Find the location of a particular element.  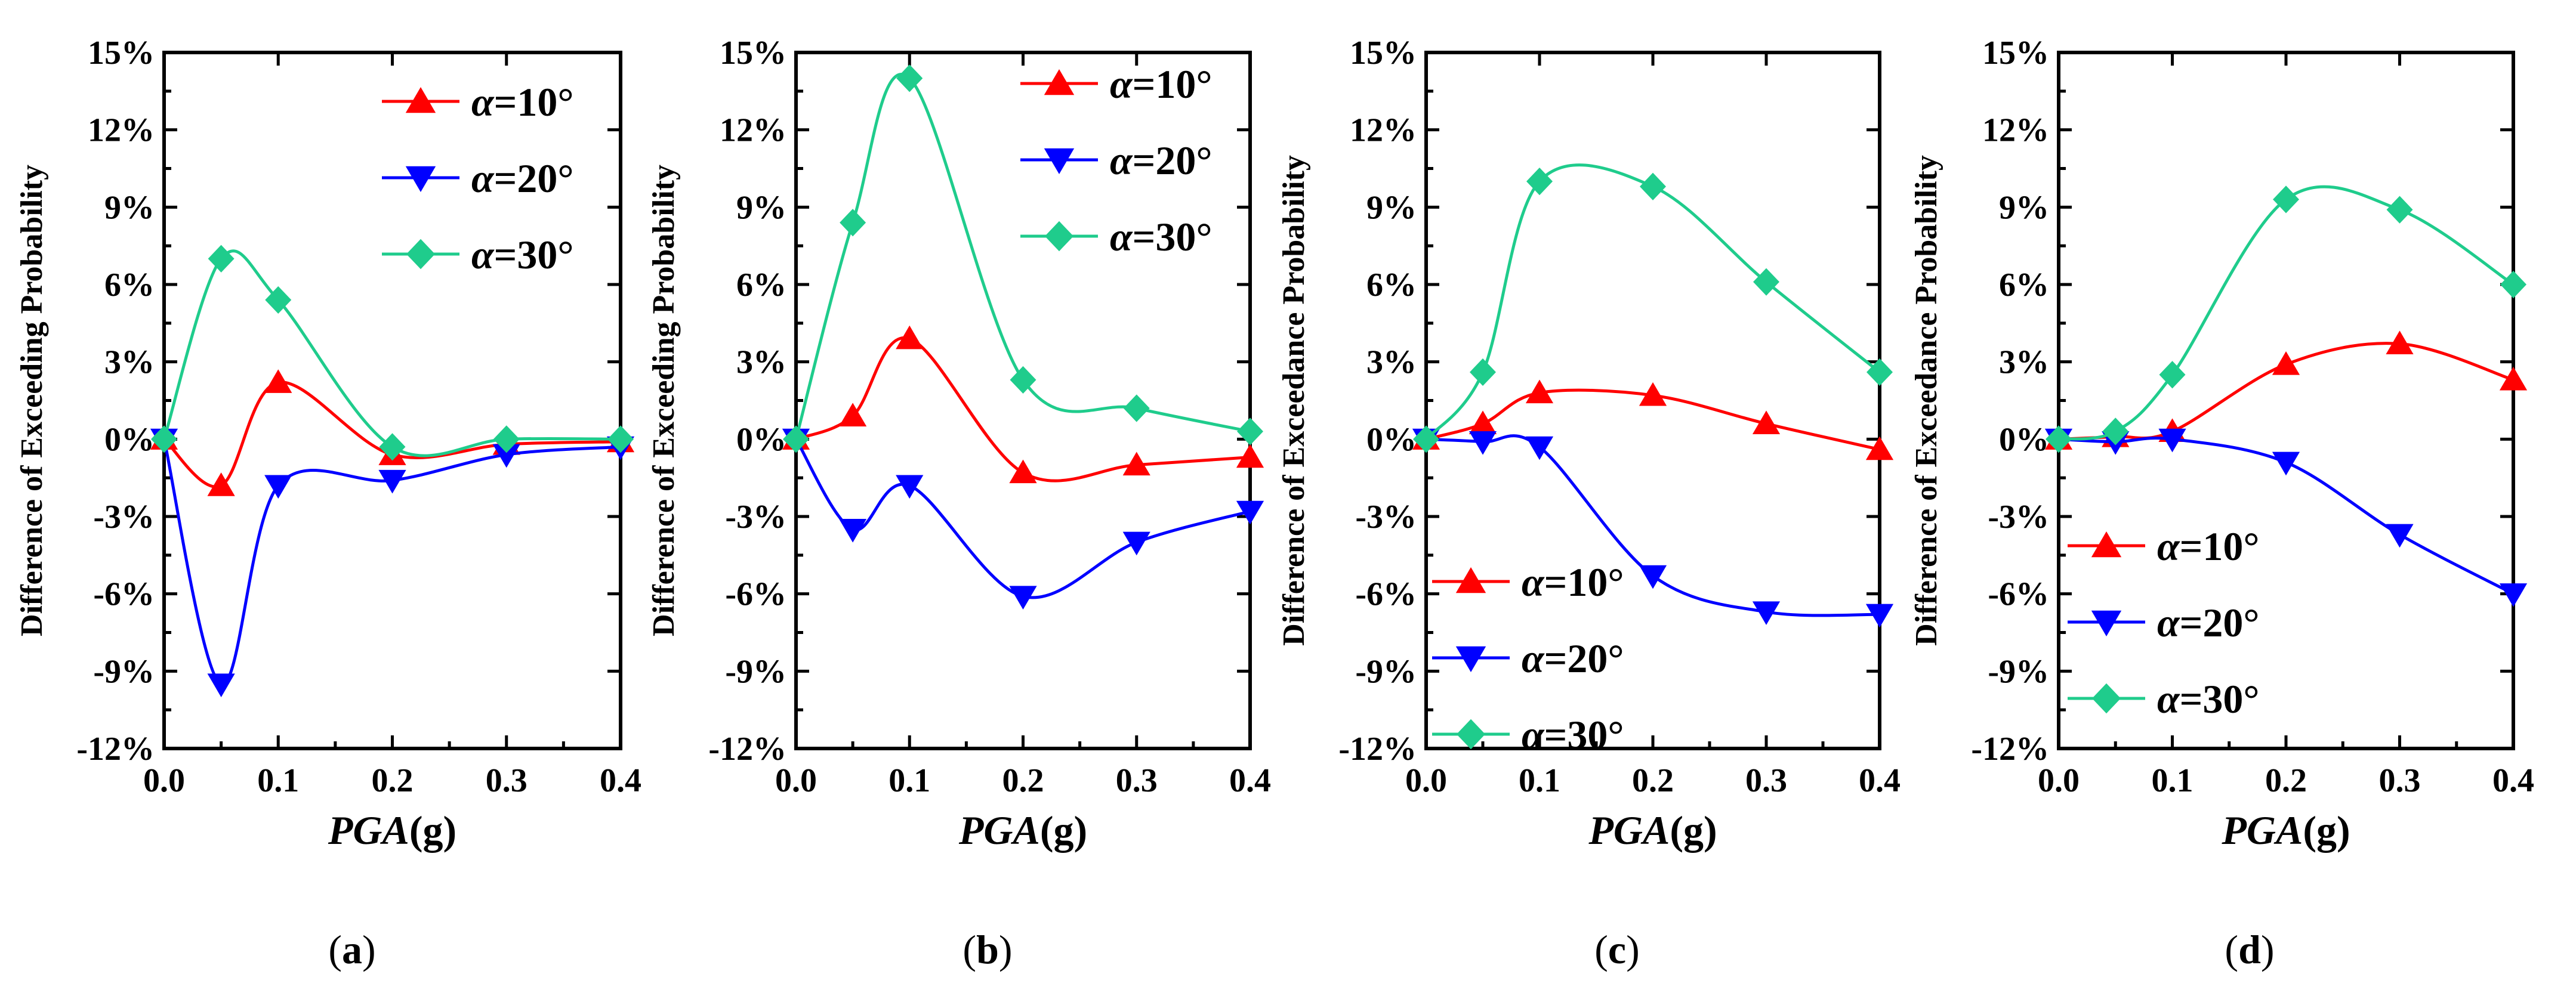

x-tick-label: 0.0 is located at coordinates (1426, 780).